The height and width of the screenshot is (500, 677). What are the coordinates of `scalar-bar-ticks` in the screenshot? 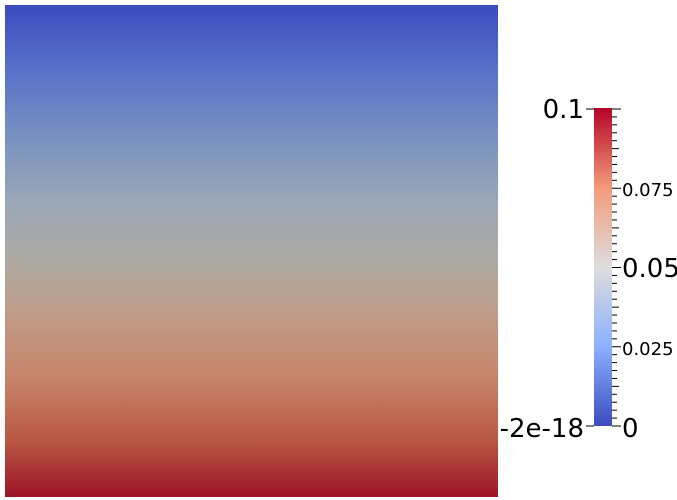 It's located at (616, 267).